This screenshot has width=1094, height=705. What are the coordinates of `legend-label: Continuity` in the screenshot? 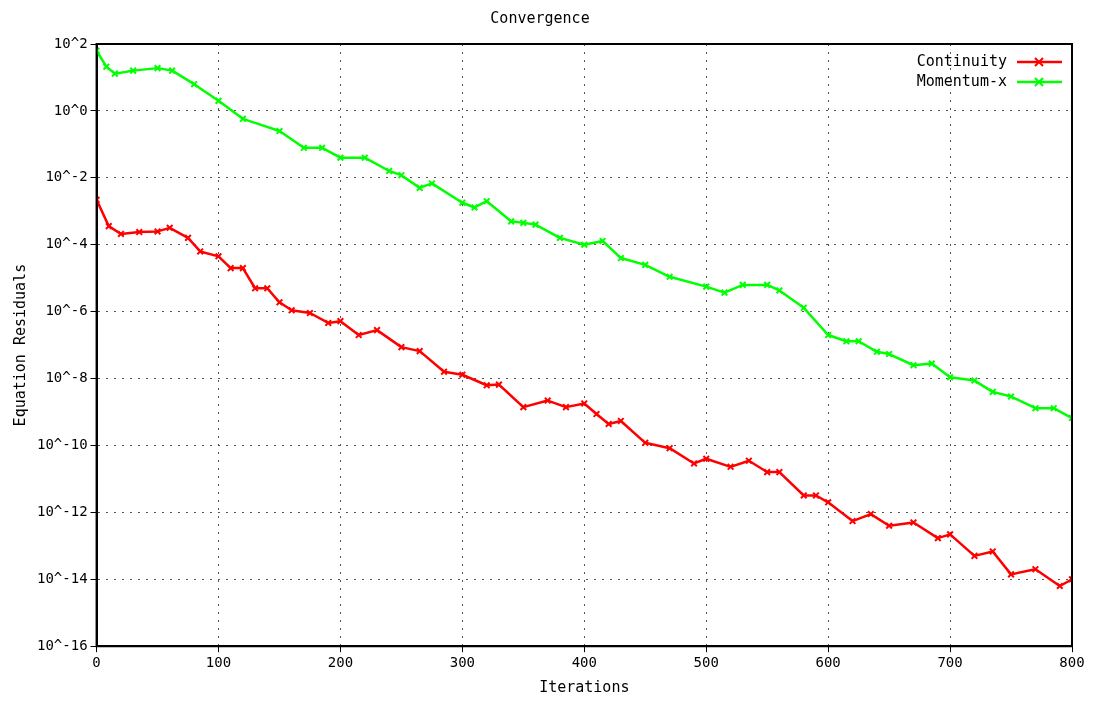 It's located at (961, 60).